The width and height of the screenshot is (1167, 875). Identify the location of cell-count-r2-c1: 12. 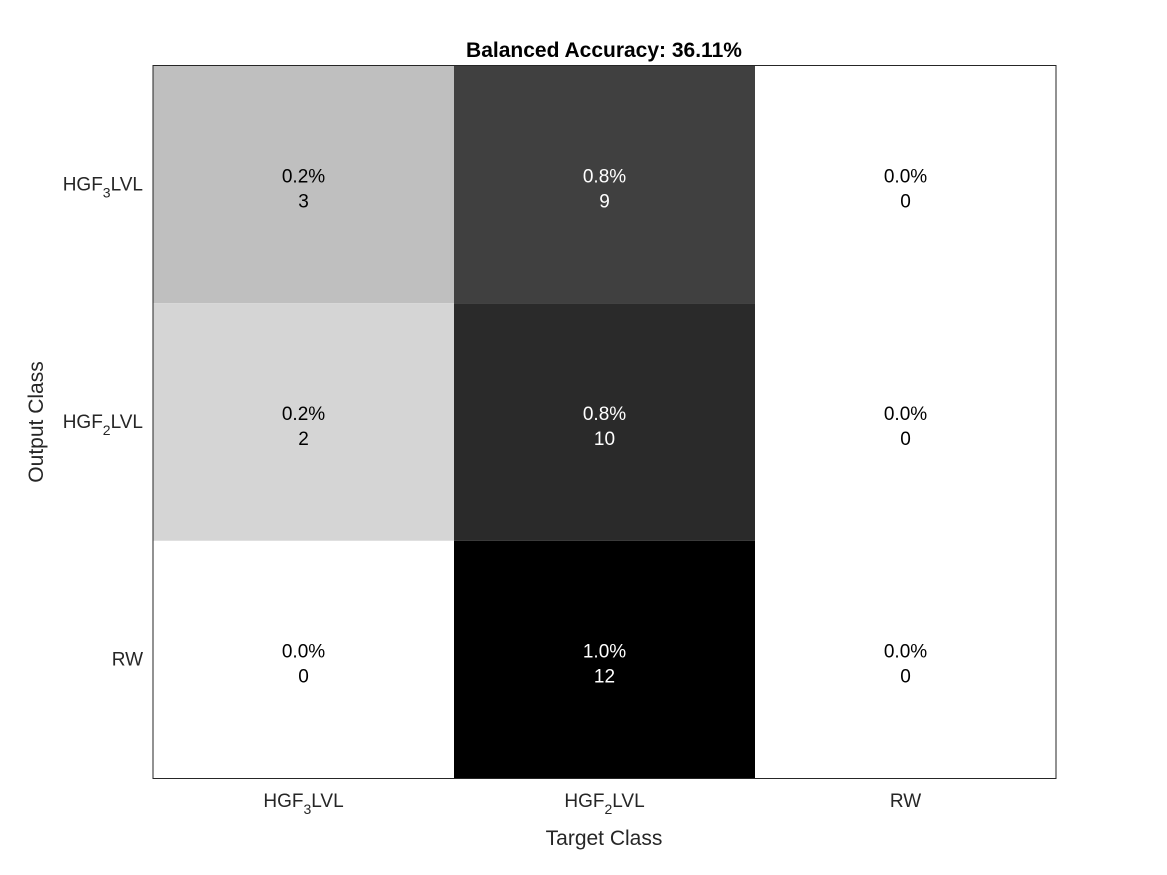
(604, 677).